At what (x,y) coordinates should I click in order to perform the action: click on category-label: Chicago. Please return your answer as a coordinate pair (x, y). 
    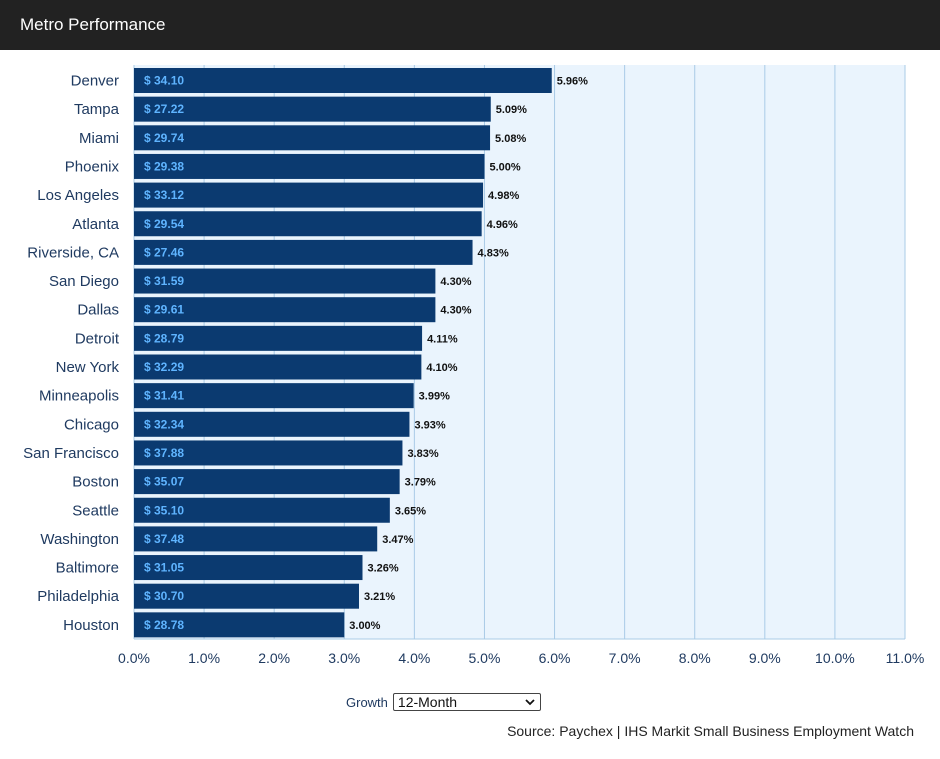
    Looking at the image, I should click on (91, 424).